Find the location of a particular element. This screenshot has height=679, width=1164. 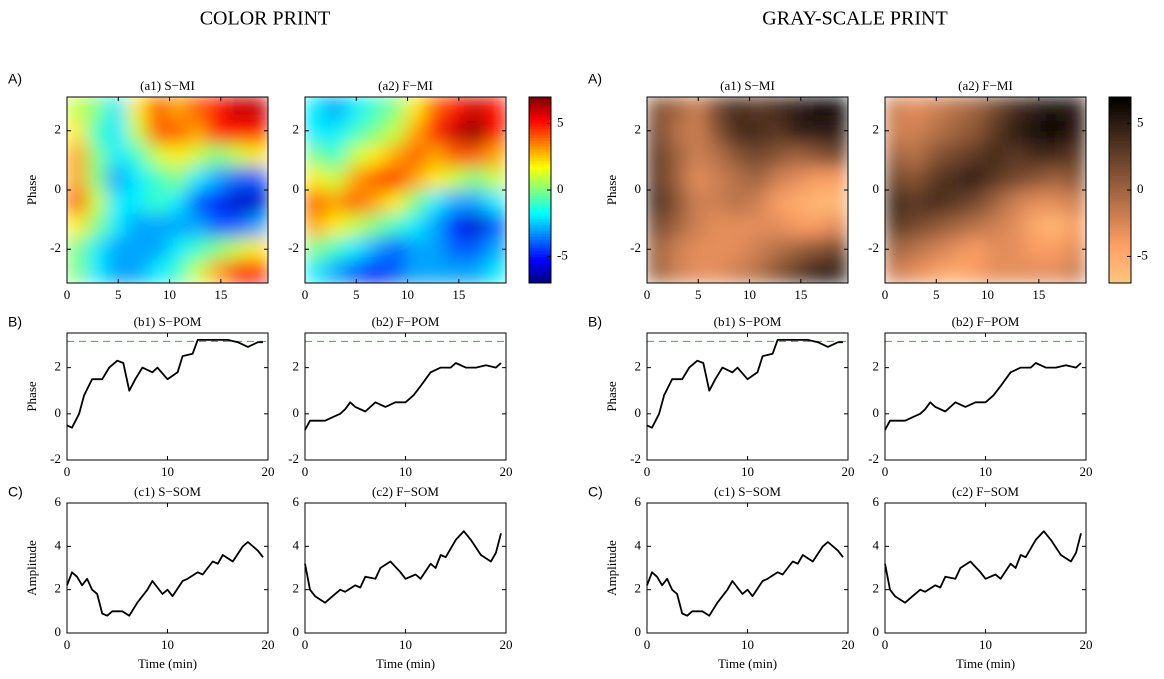

x-tick-label: 5 is located at coordinates (936, 294).